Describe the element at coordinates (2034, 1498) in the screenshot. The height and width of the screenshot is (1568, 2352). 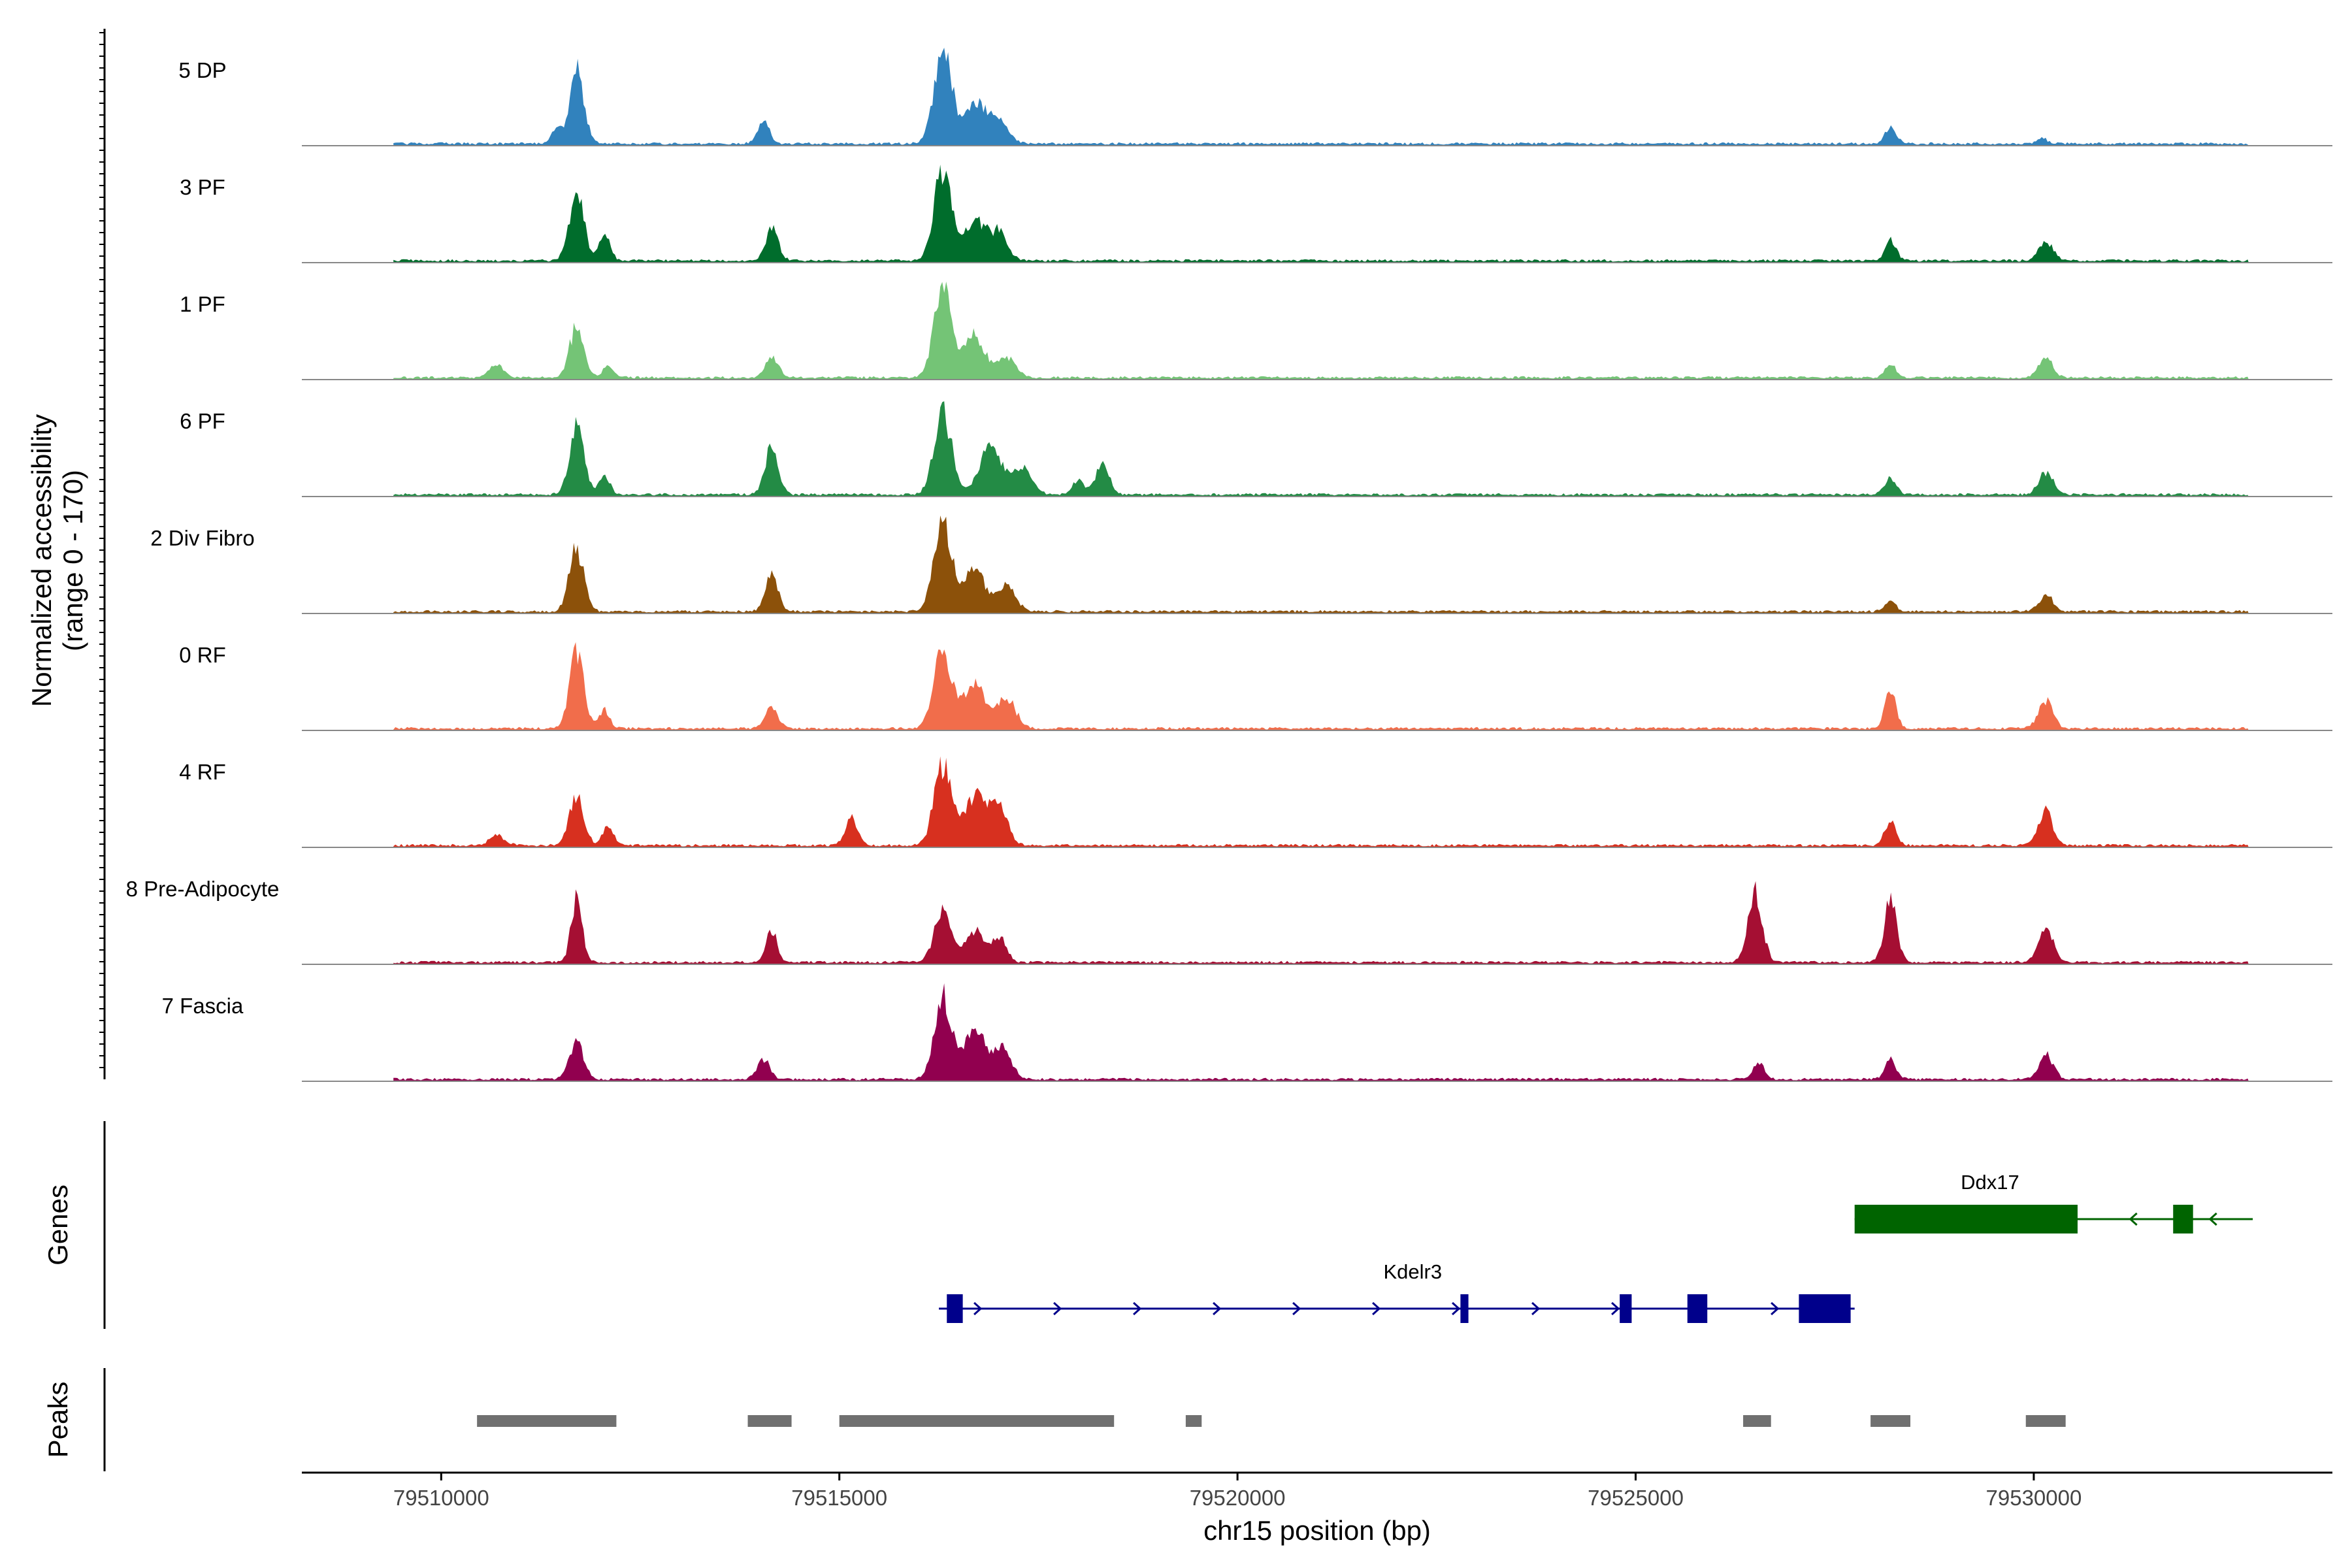
I see `x-tick-label: 79530000` at that location.